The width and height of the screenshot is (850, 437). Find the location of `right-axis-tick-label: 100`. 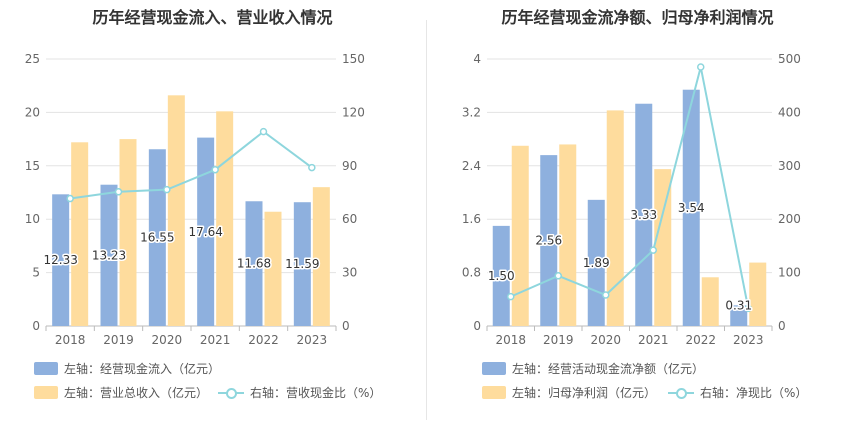

right-axis-tick-label: 100 is located at coordinates (789, 273).